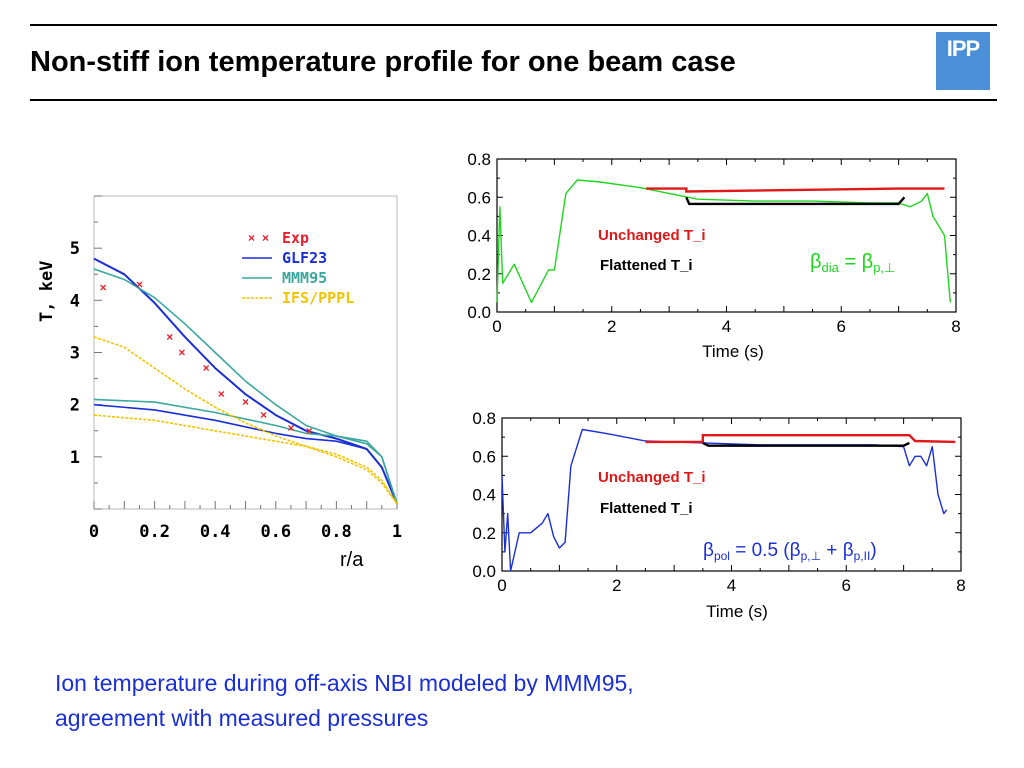 The width and height of the screenshot is (1024, 768). What do you see at coordinates (513, 25) in the screenshot?
I see `top-rule` at bounding box center [513, 25].